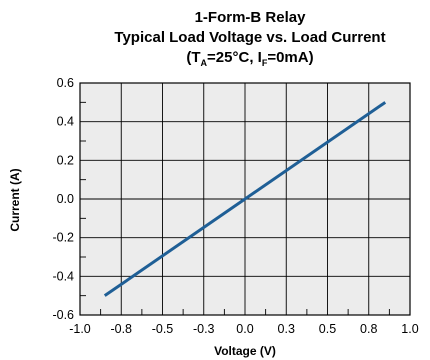 The height and width of the screenshot is (360, 430). What do you see at coordinates (63, 276) in the screenshot?
I see `y-tick-label: -0.4` at bounding box center [63, 276].